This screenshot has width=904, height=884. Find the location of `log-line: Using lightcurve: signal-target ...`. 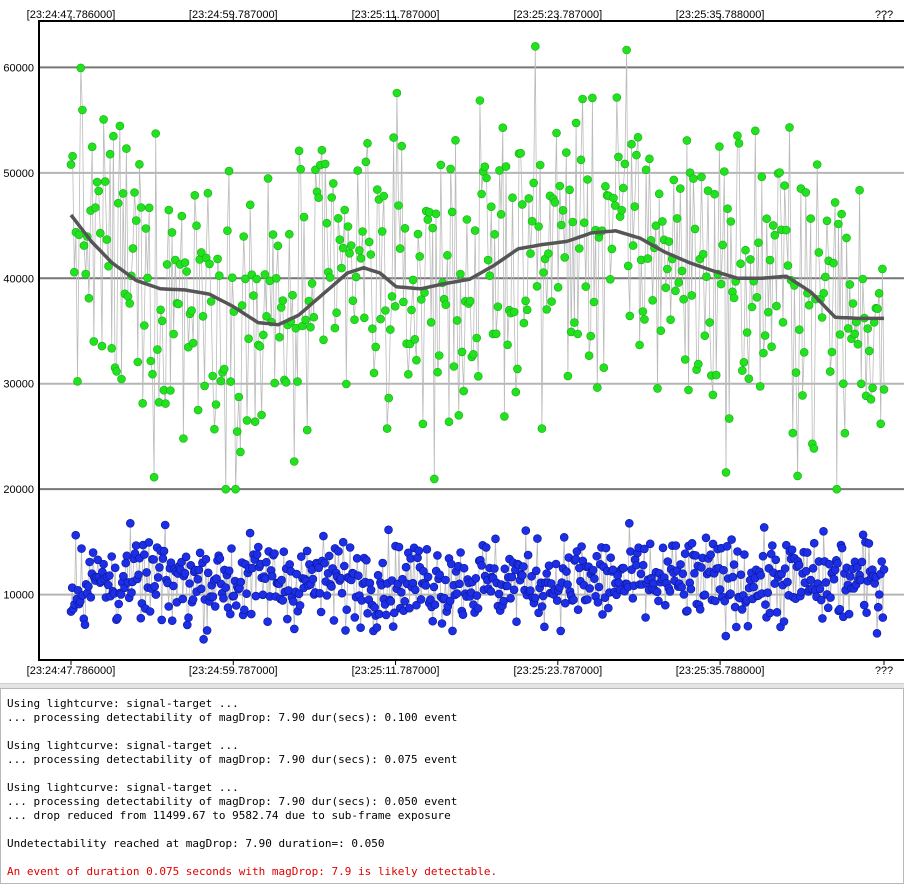

log-line: Using lightcurve: signal-target ... is located at coordinates (123, 703).